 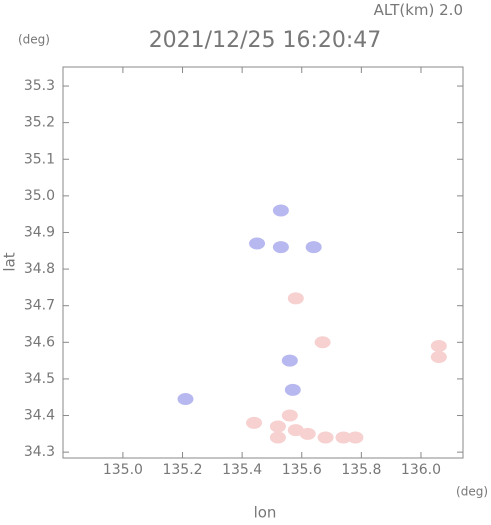 I want to click on altitude: ALT(km) 2.0, so click(x=418, y=10).